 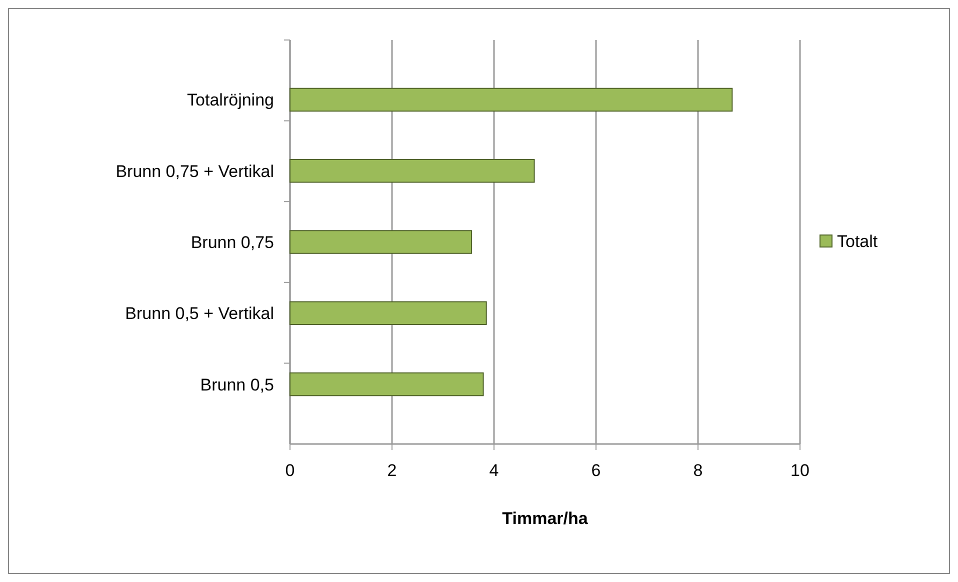 I want to click on x-tick-label: 0, so click(x=290, y=470).